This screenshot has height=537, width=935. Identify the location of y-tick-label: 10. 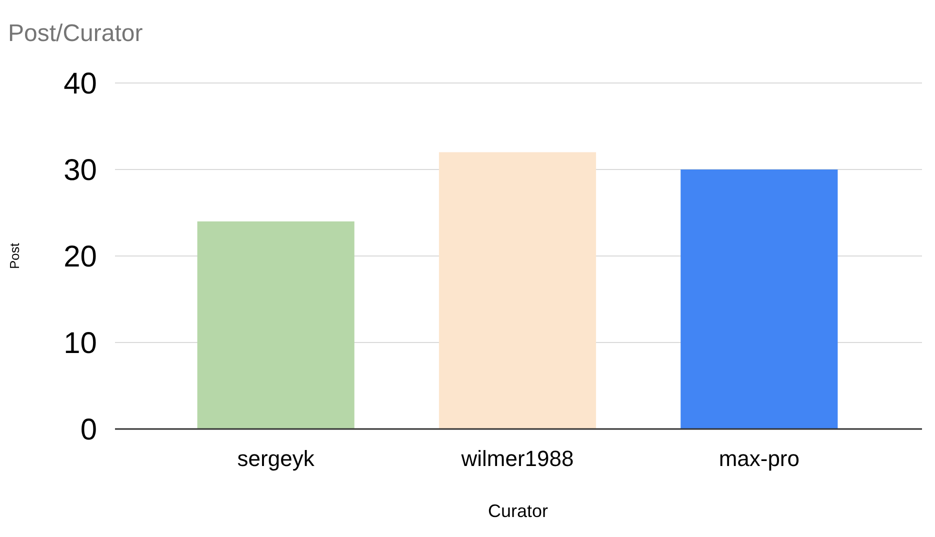
(80, 343).